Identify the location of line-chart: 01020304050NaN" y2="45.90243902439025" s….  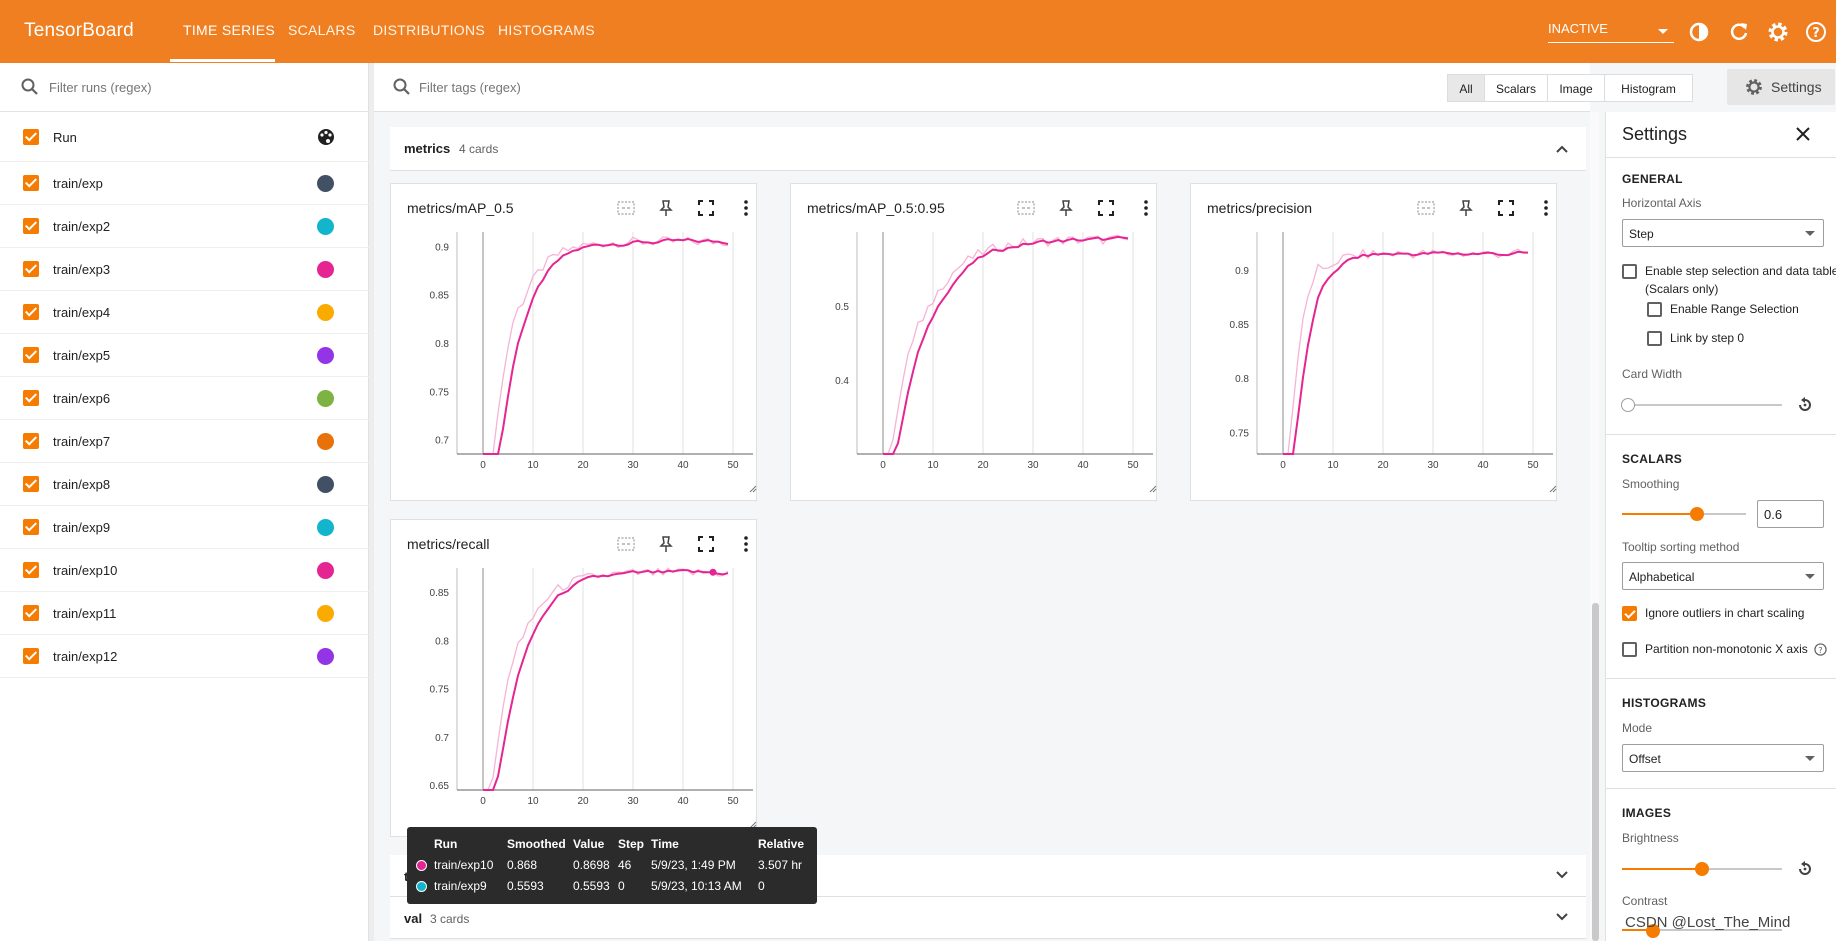
(1374, 362).